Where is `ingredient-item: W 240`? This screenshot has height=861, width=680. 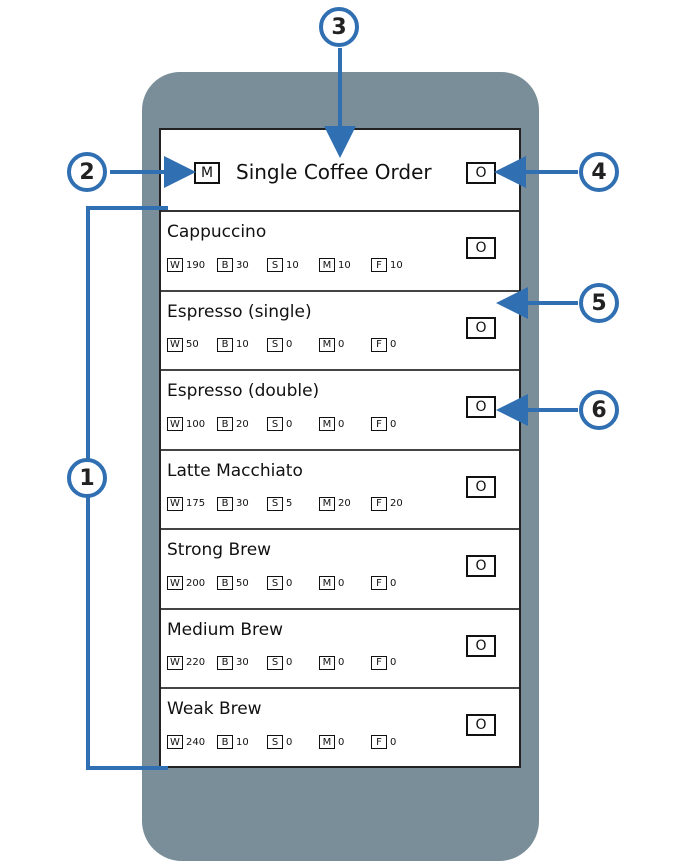
ingredient-item: W 240 is located at coordinates (186, 742).